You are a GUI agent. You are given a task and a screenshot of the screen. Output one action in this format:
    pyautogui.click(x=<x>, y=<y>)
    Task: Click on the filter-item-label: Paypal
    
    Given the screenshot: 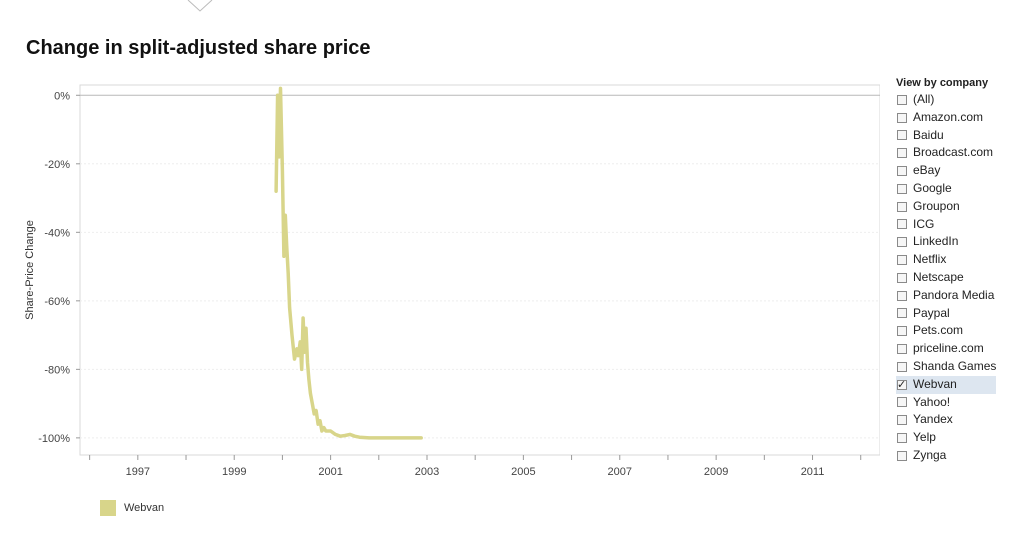 What is the action you would take?
    pyautogui.click(x=931, y=312)
    